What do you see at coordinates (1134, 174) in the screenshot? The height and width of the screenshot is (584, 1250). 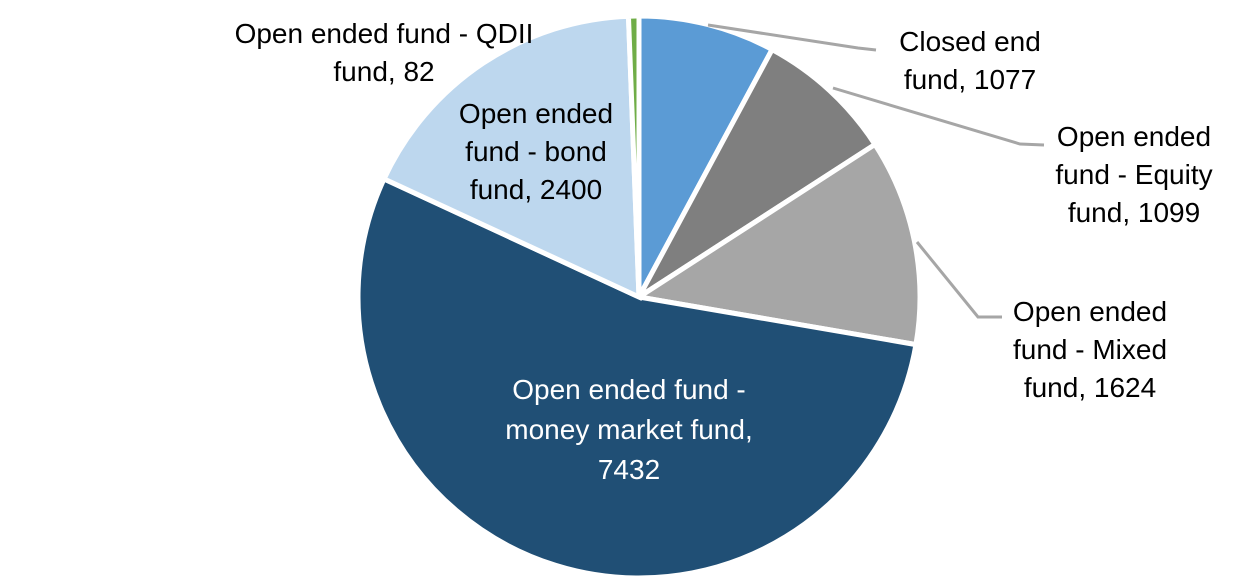 I see `label-equity-fund: Open ended fund - Equity fund, 1099` at bounding box center [1134, 174].